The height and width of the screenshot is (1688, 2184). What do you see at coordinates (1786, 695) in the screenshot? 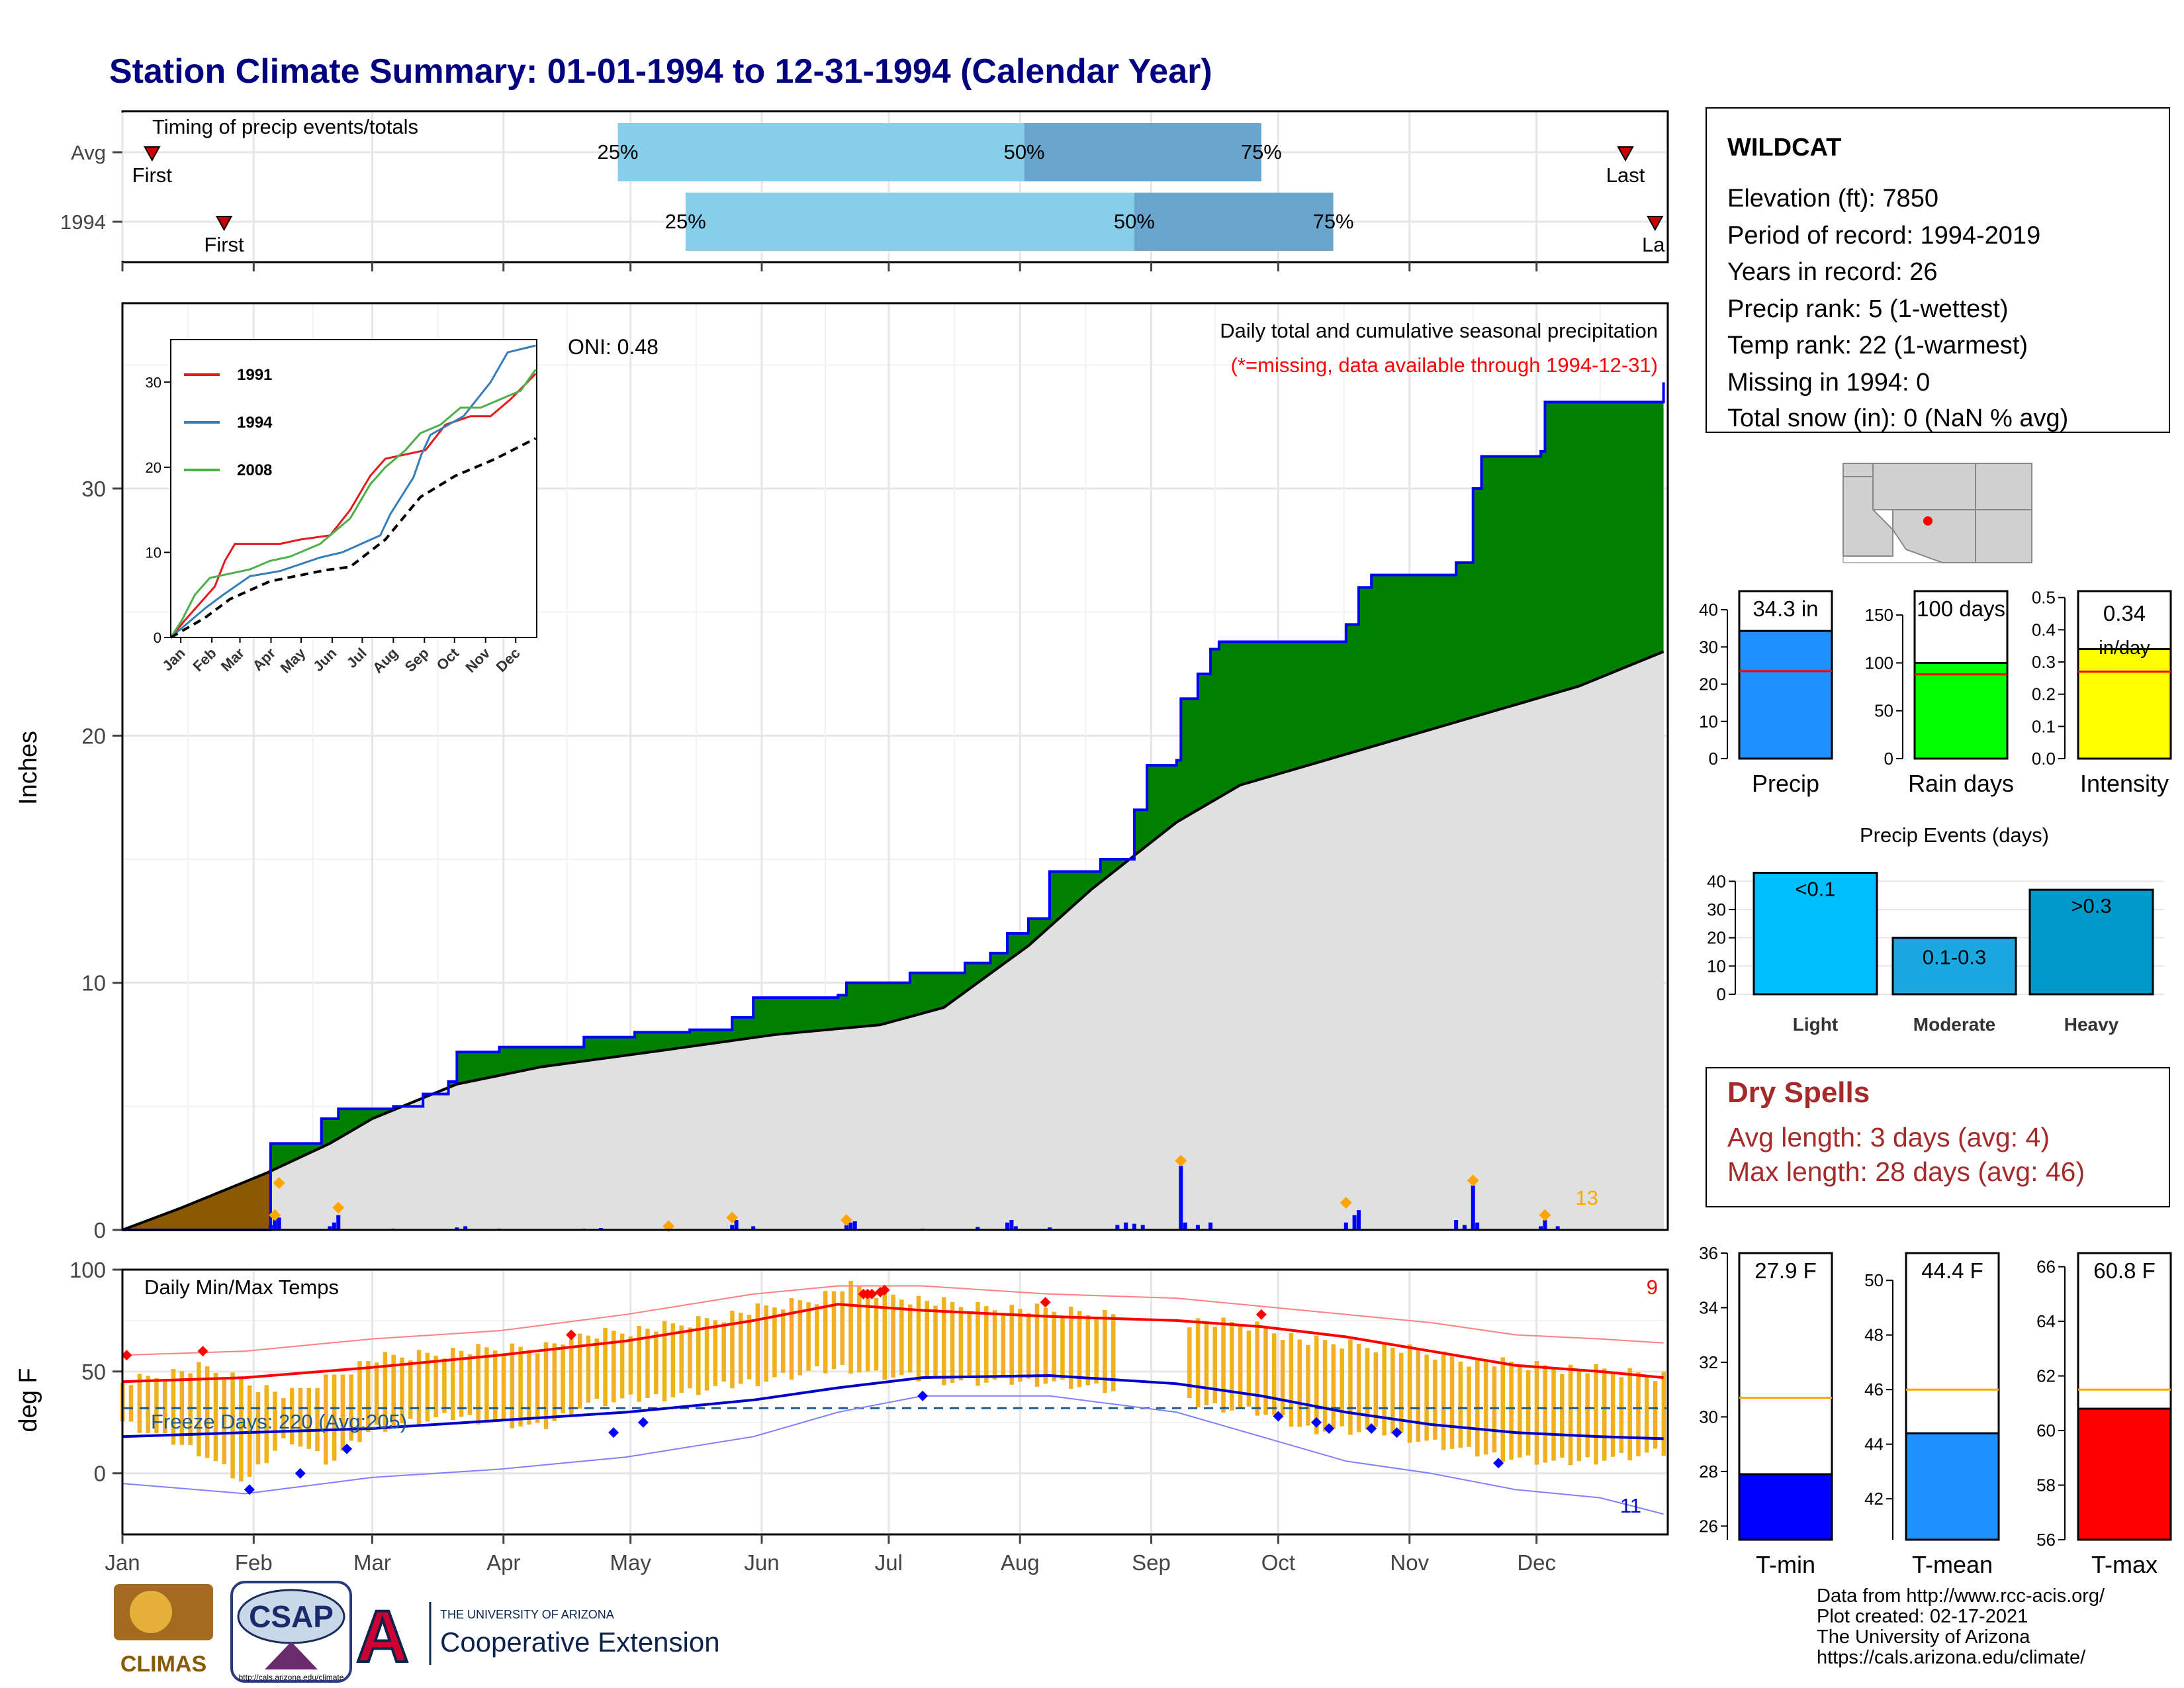
I see `precip-total-value-bar` at bounding box center [1786, 695].